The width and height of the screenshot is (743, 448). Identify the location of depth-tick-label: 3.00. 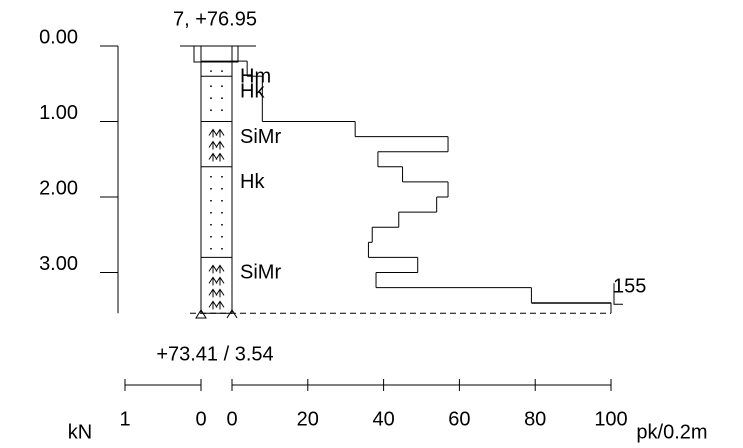
(58, 264).